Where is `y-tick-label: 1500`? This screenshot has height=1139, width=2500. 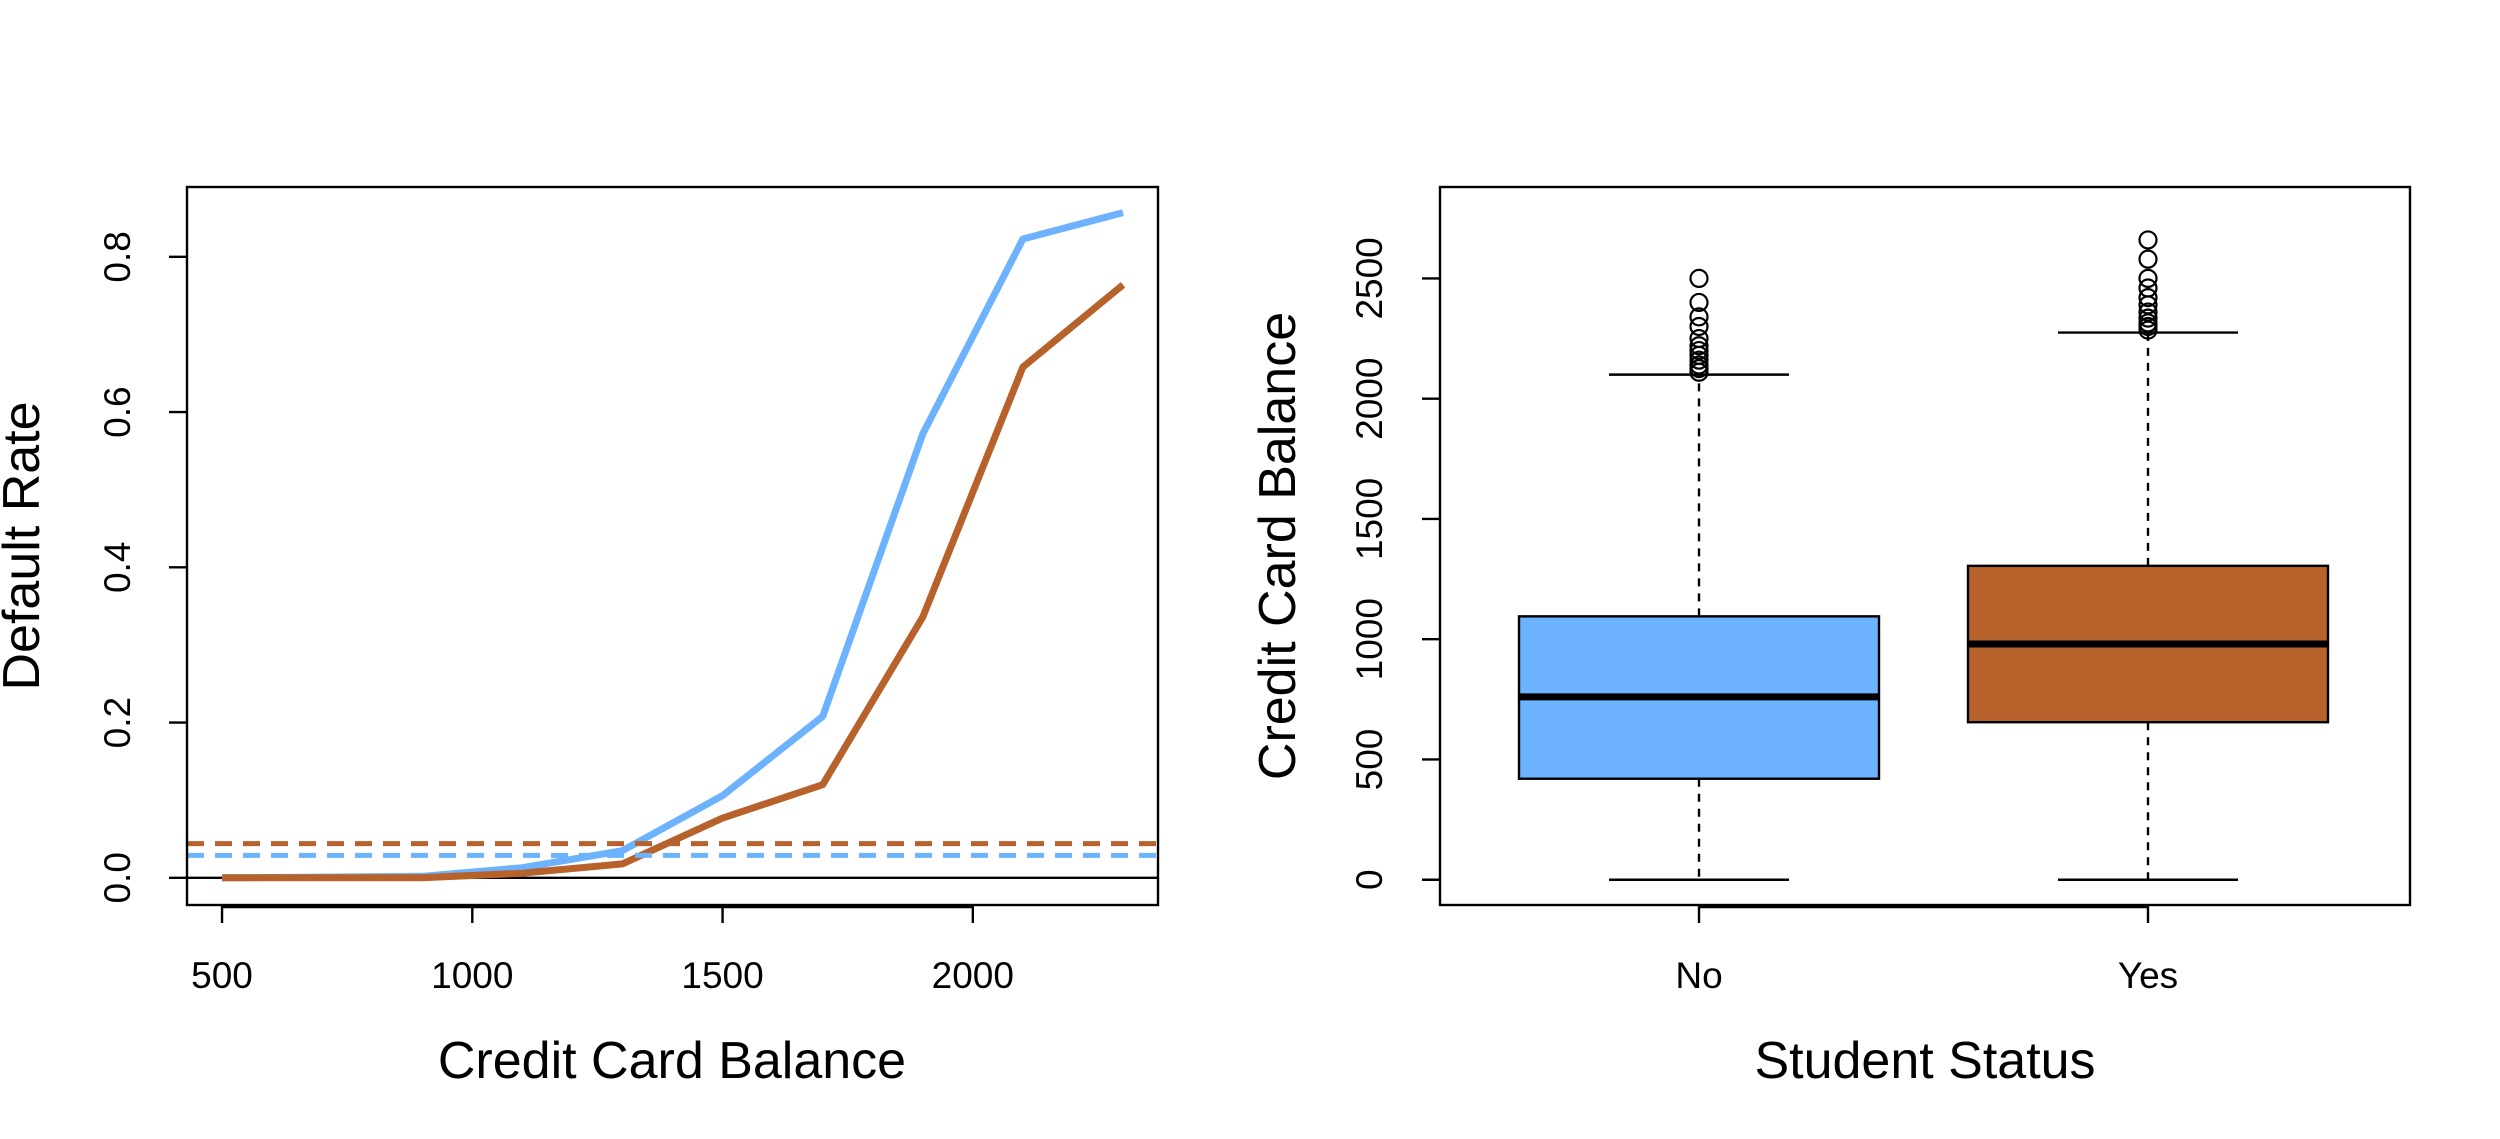
y-tick-label: 1500 is located at coordinates (1369, 519).